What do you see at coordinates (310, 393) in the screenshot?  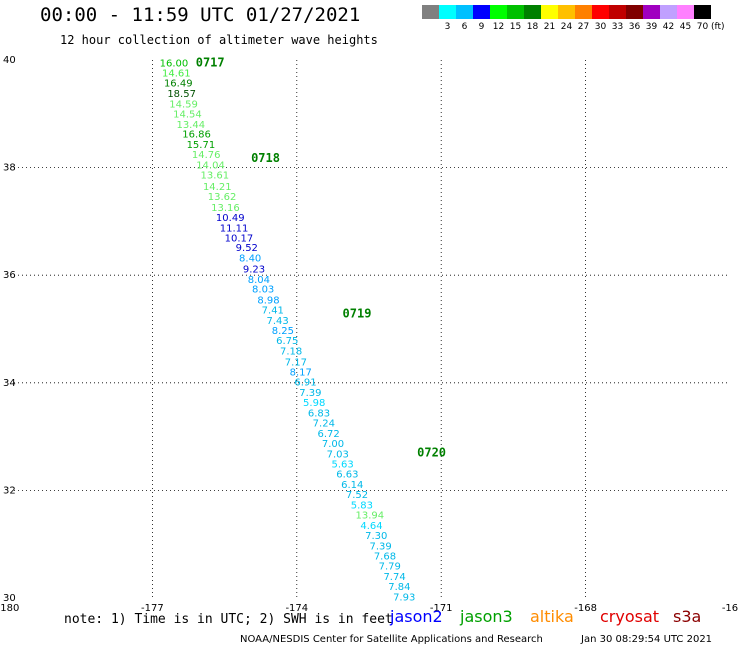 I see `wave-height-label: 7.39` at bounding box center [310, 393].